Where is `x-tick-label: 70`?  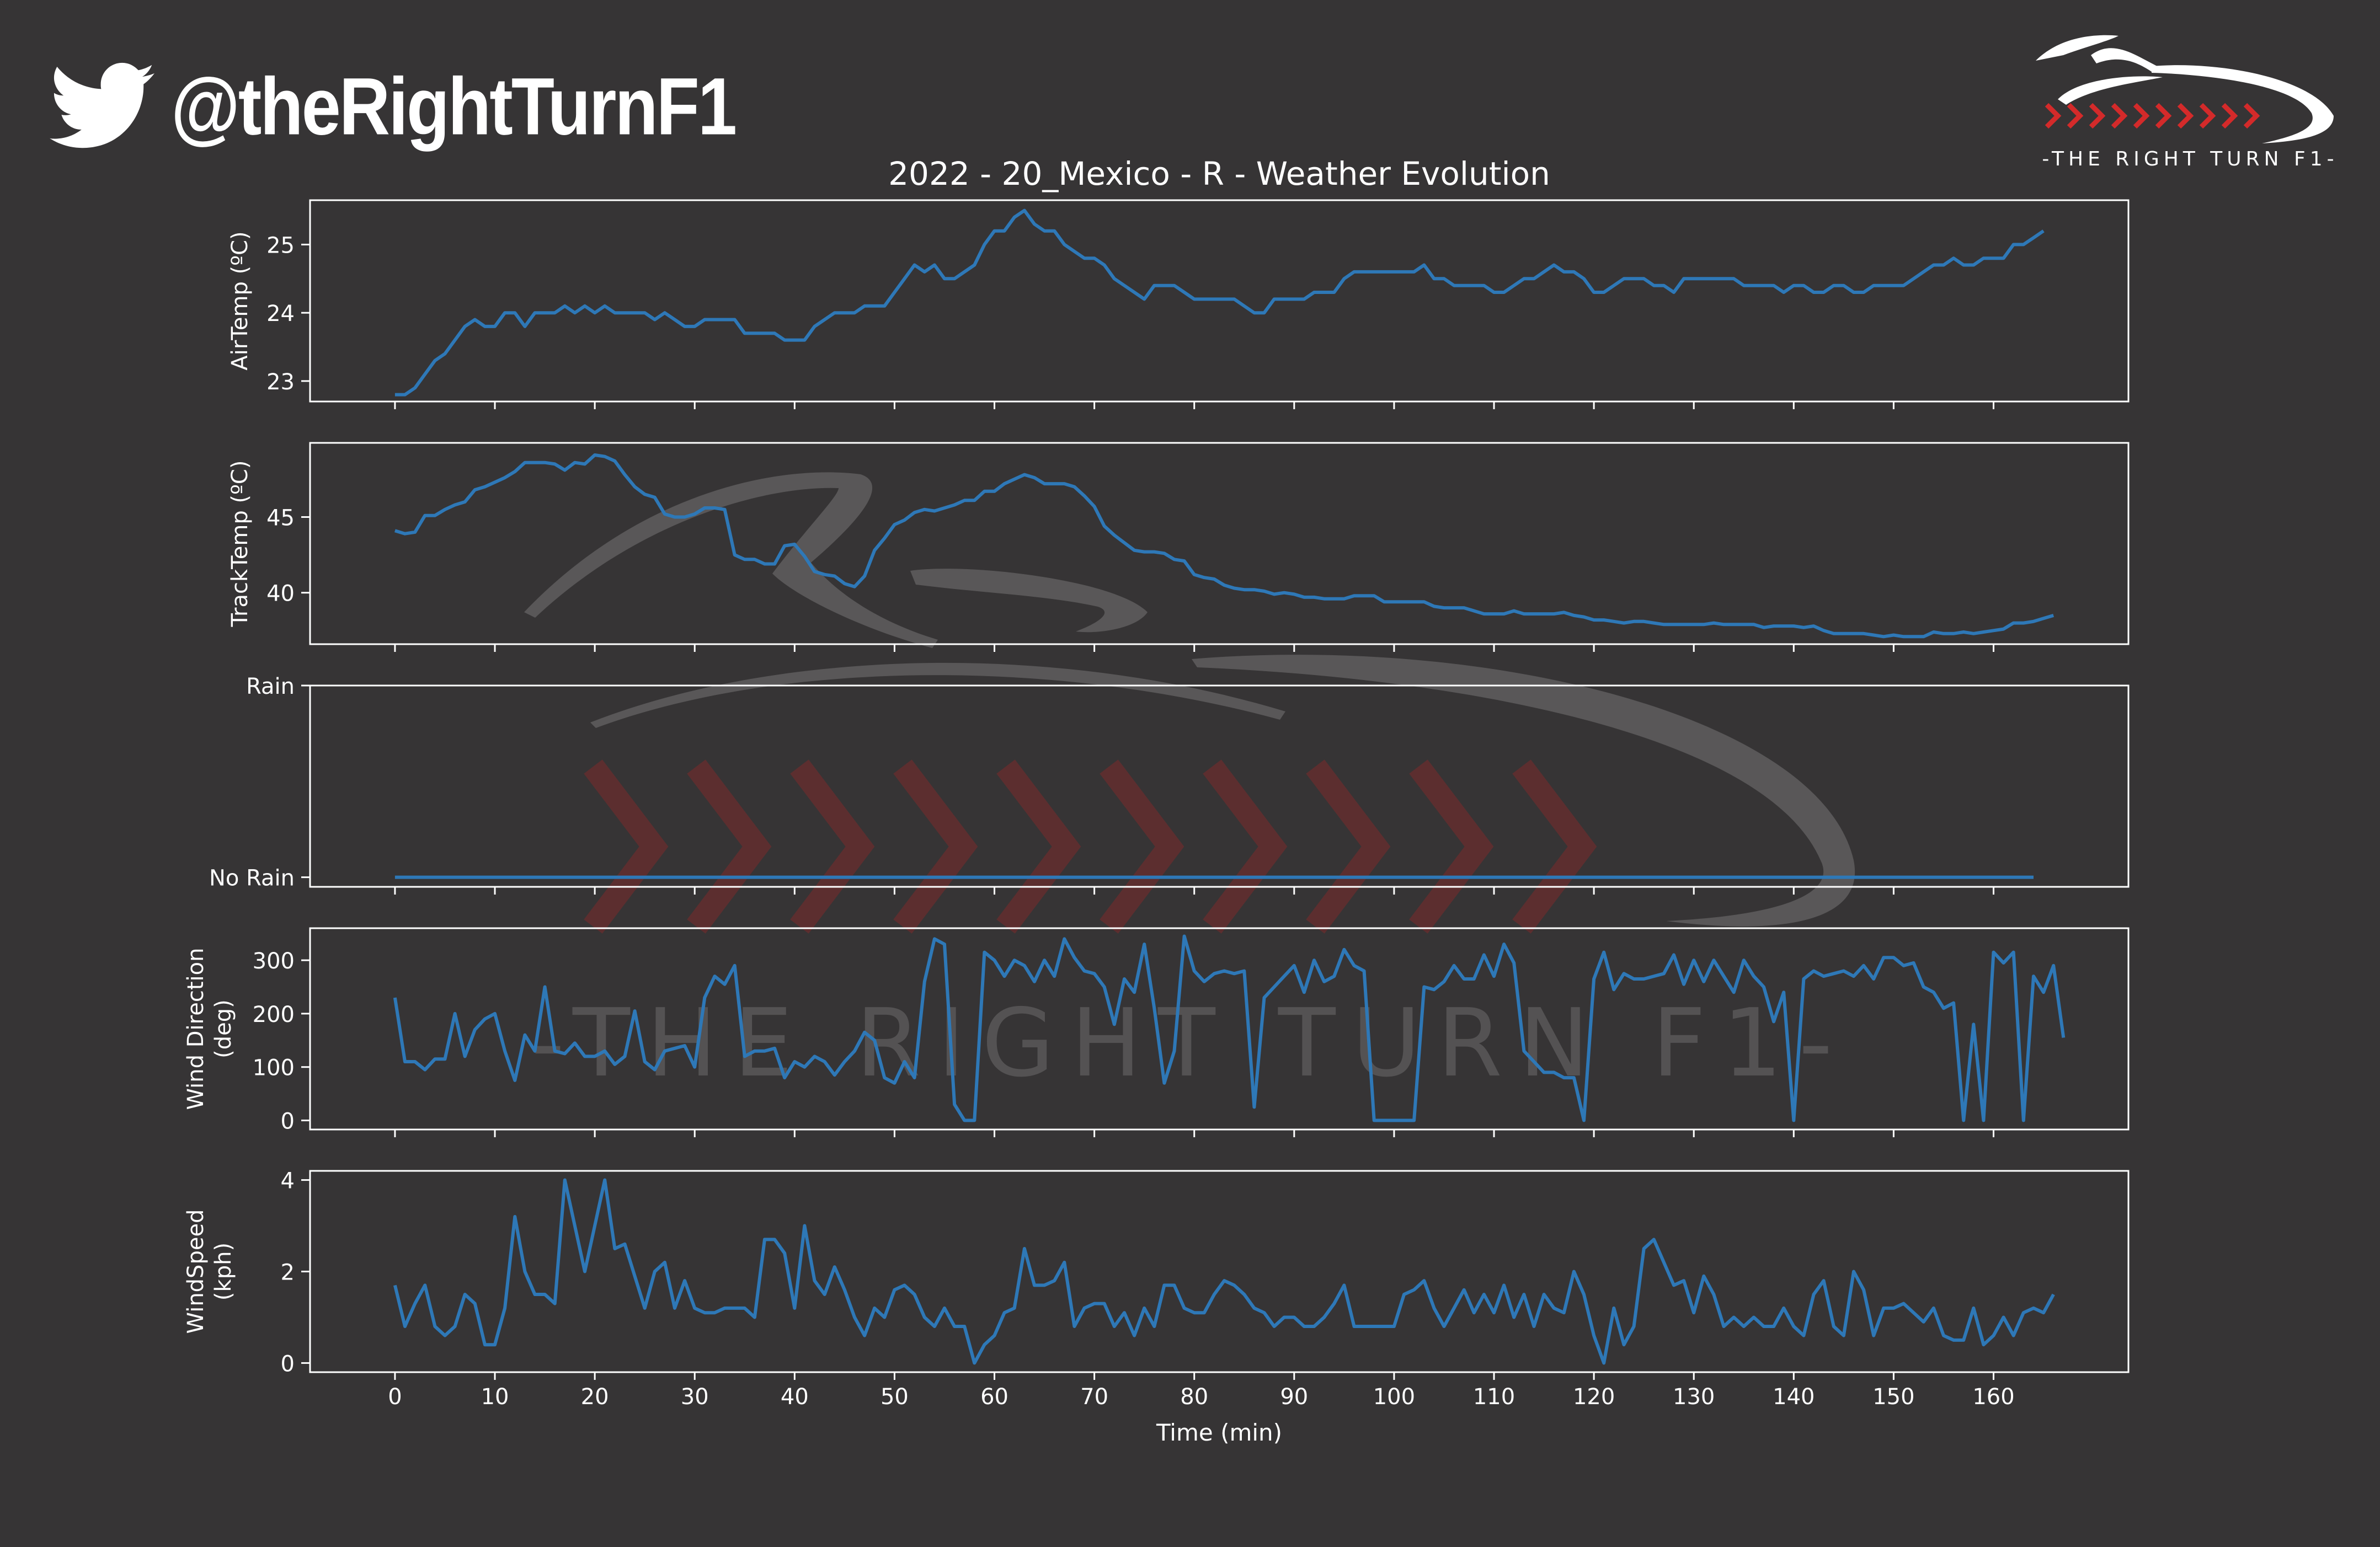
x-tick-label: 70 is located at coordinates (1094, 1397).